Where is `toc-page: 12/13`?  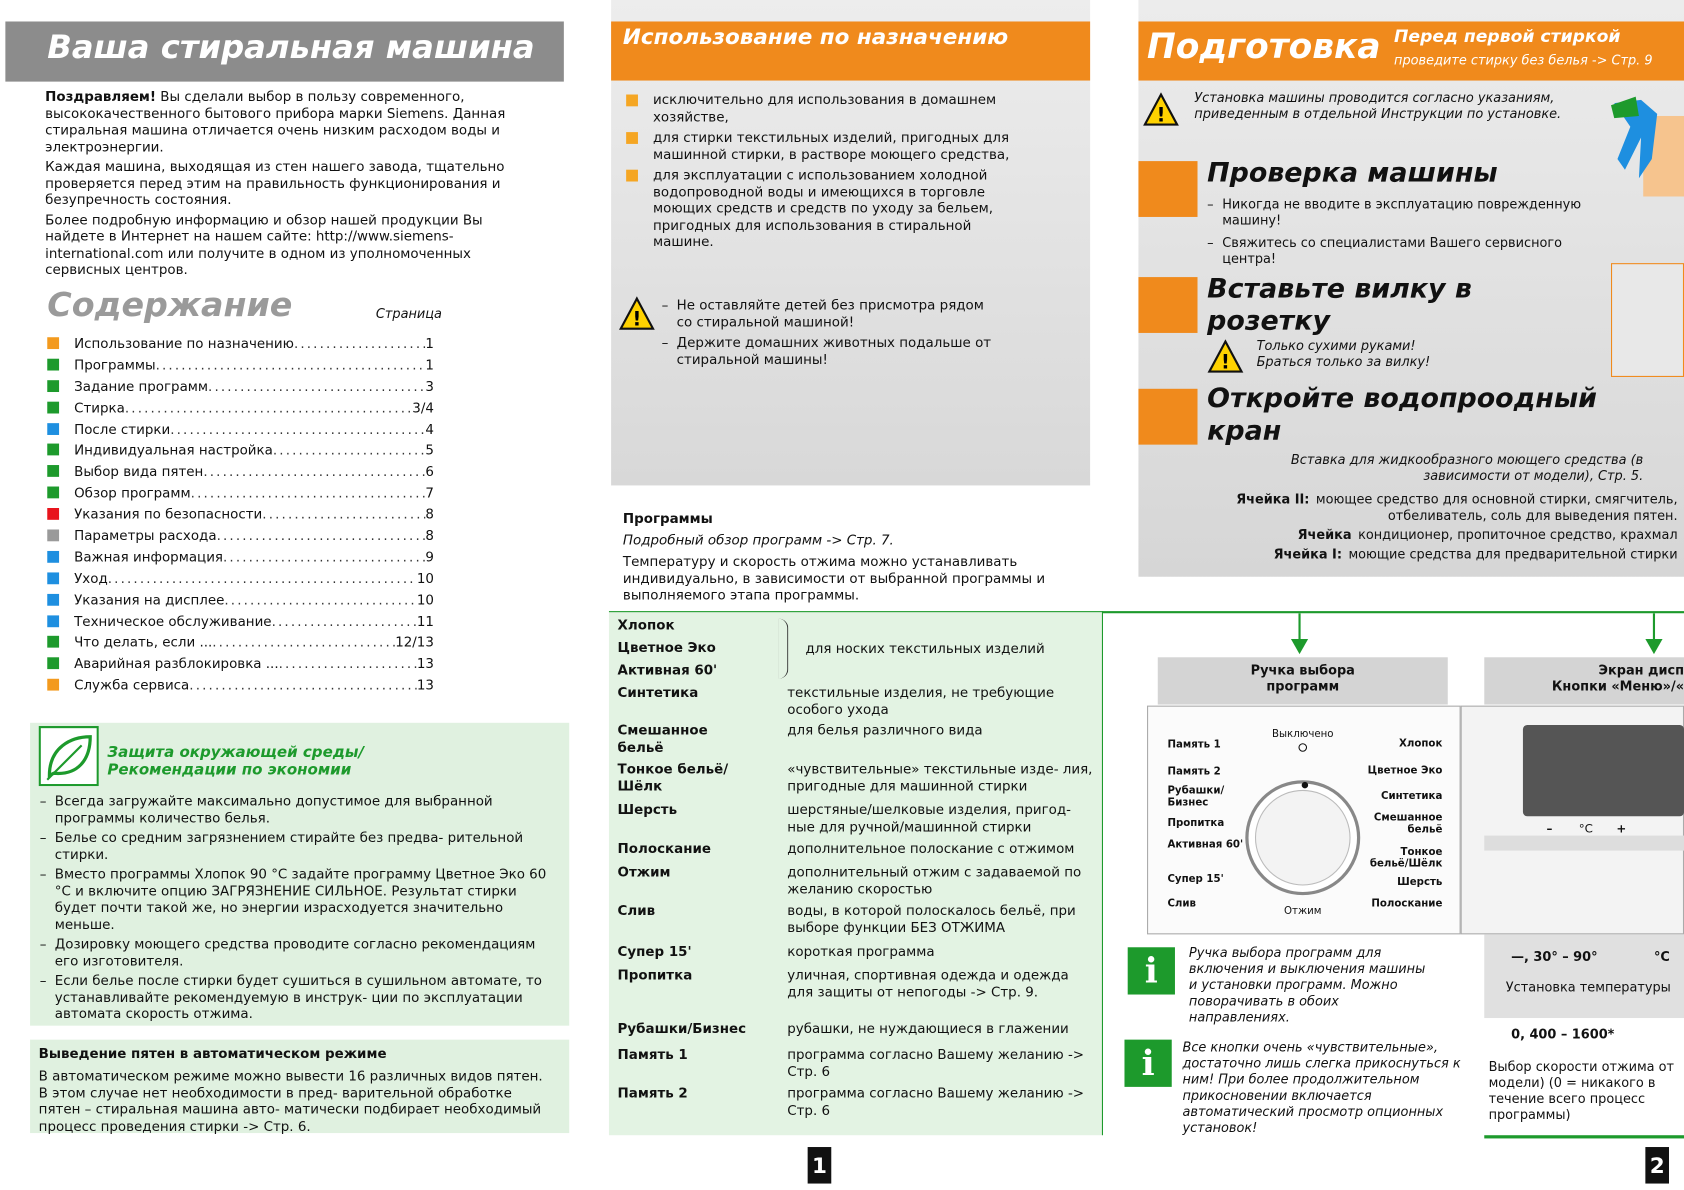 toc-page: 12/13 is located at coordinates (414, 642).